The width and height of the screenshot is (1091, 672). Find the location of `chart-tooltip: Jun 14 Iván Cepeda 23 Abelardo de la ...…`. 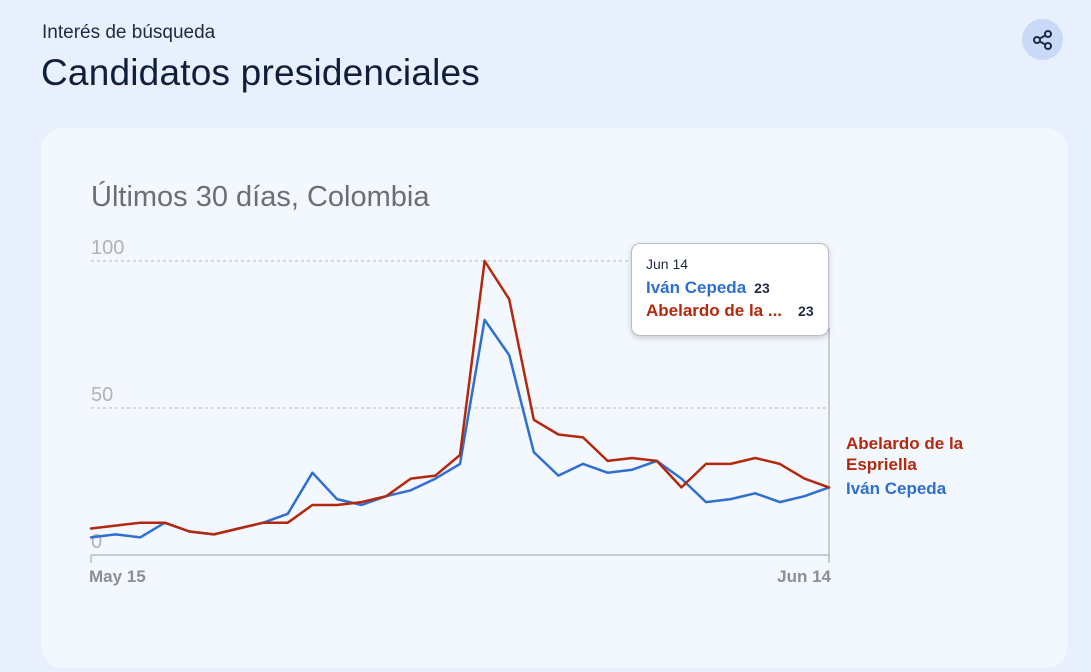

chart-tooltip: Jun 14 Iván Cepeda 23 Abelardo de la ...… is located at coordinates (730, 289).